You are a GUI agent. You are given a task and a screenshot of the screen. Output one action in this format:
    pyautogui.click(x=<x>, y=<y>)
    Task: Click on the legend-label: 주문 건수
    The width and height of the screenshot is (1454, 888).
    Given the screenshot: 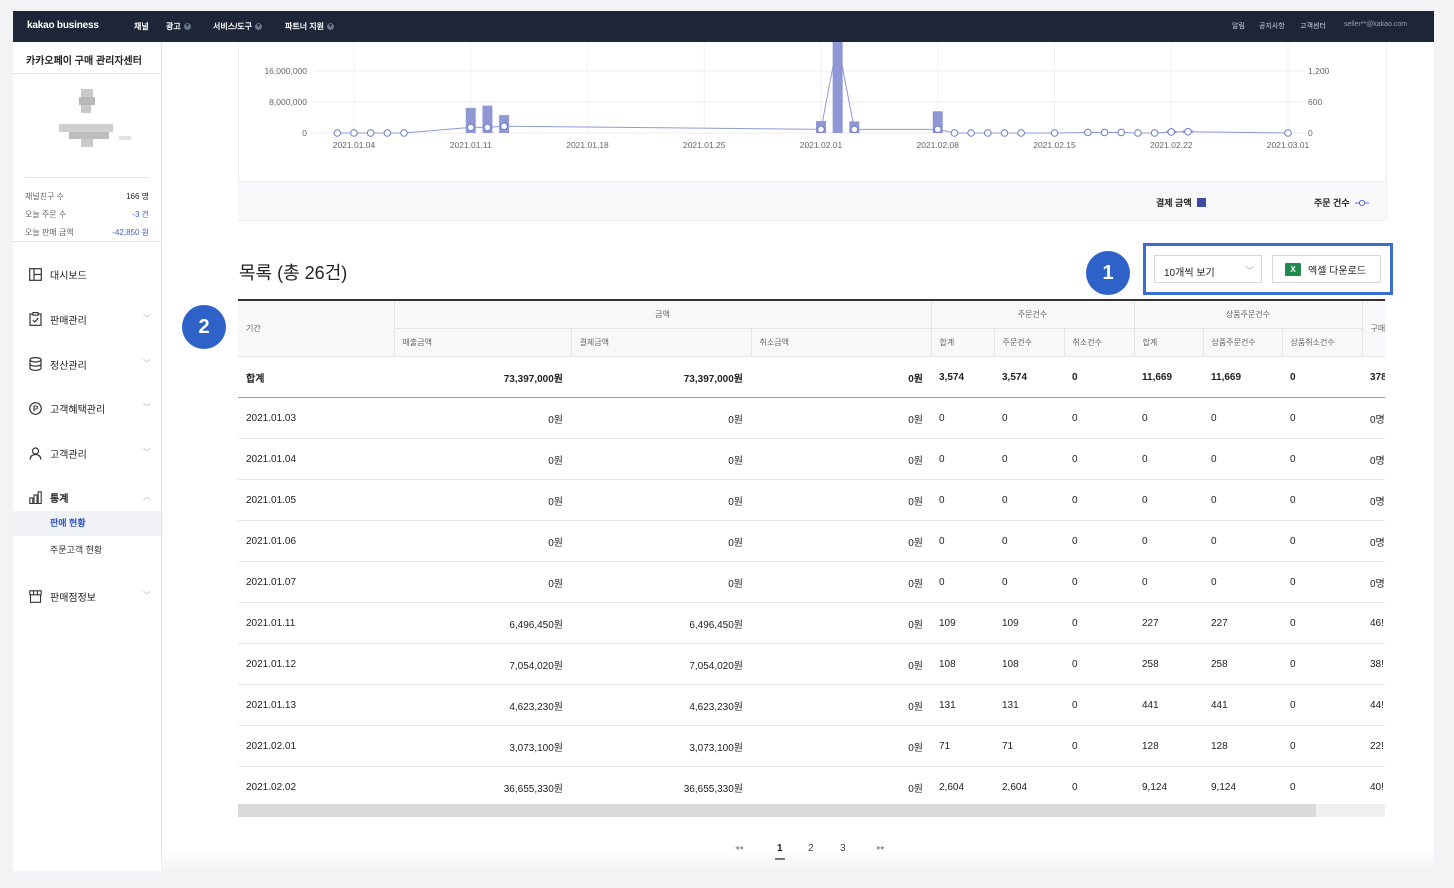 What is the action you would take?
    pyautogui.click(x=1332, y=203)
    